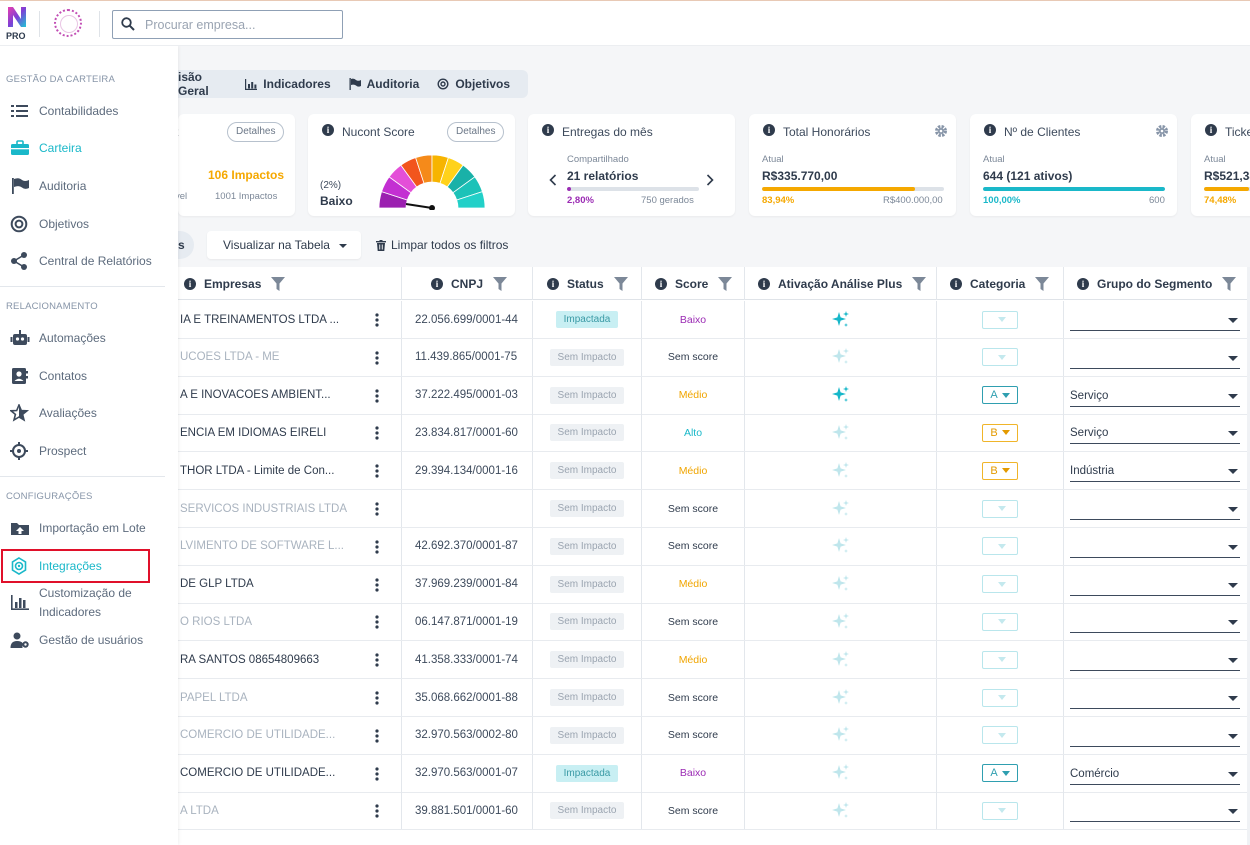  What do you see at coordinates (587, 283) in the screenshot?
I see `column-header-status: i Status` at bounding box center [587, 283].